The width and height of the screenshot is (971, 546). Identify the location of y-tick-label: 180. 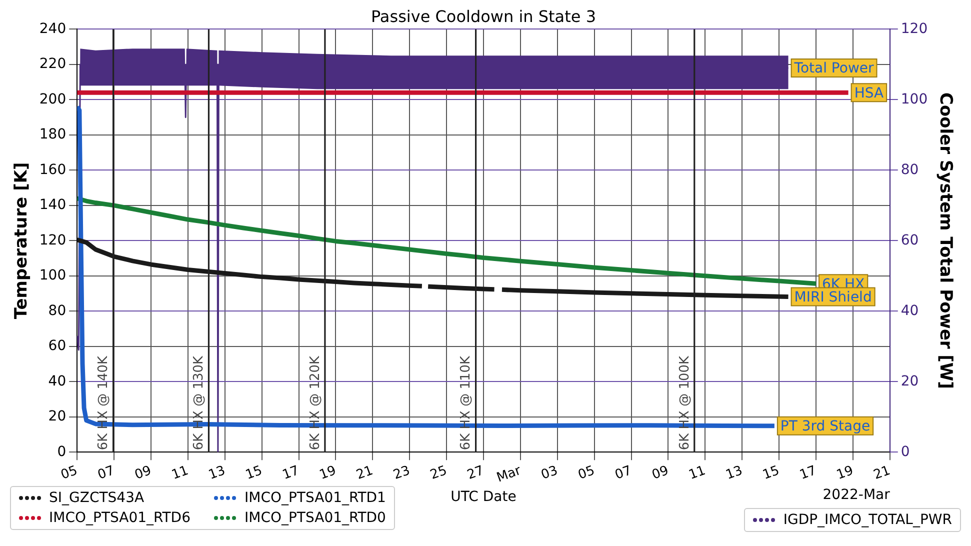
(52, 134).